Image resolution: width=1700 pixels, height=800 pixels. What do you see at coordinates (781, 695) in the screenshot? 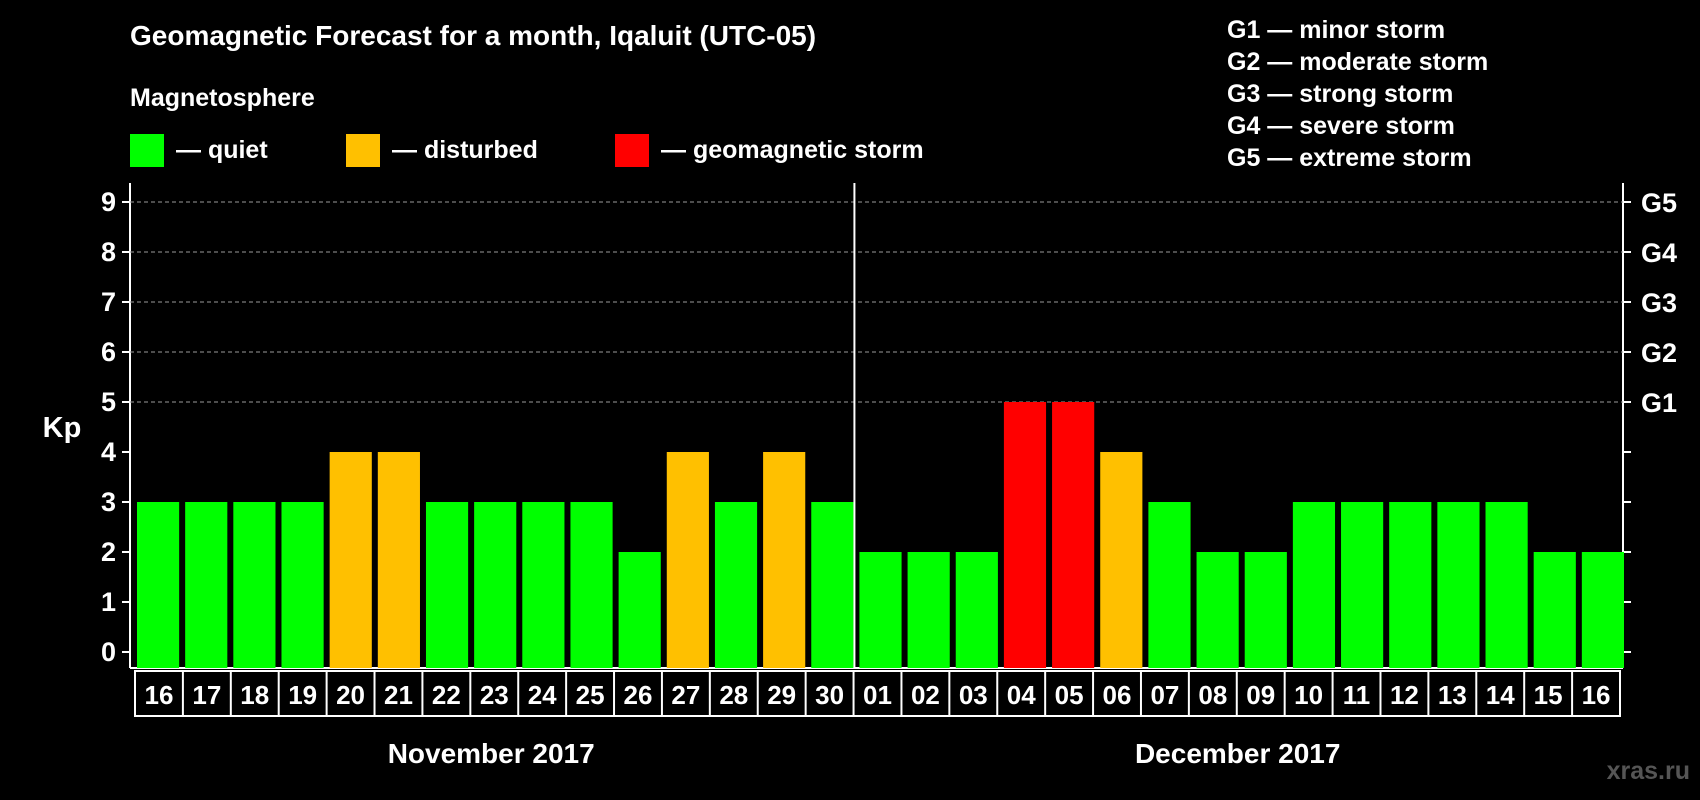
I see `x-tick-label: 29` at bounding box center [781, 695].